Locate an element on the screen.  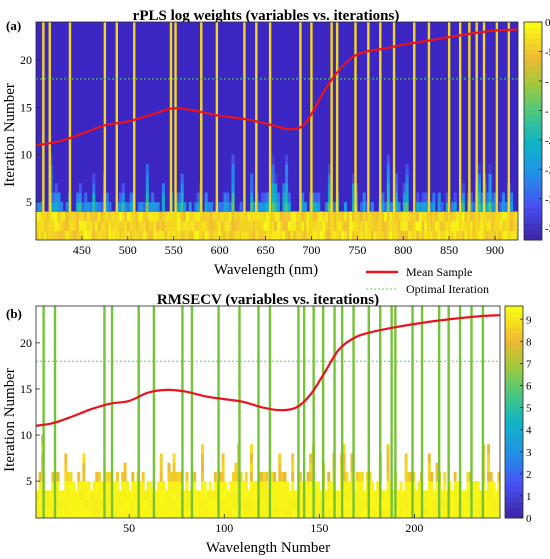
x-tick-label: 150 is located at coordinates (319, 528).